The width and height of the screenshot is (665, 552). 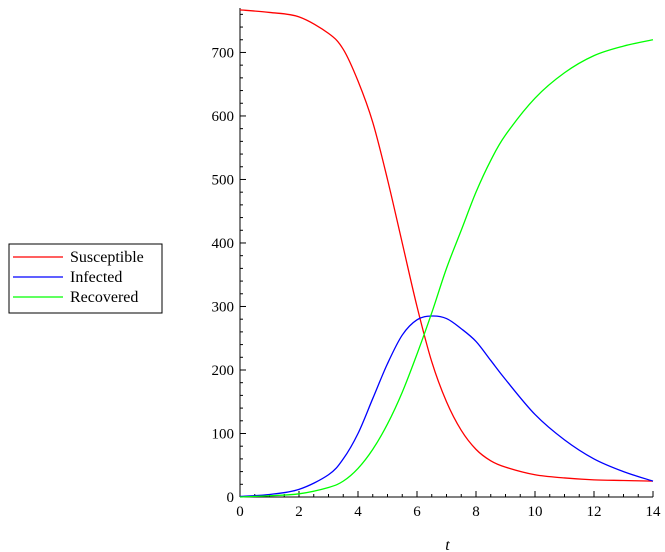 I want to click on y-tick-label: 500, so click(x=223, y=180).